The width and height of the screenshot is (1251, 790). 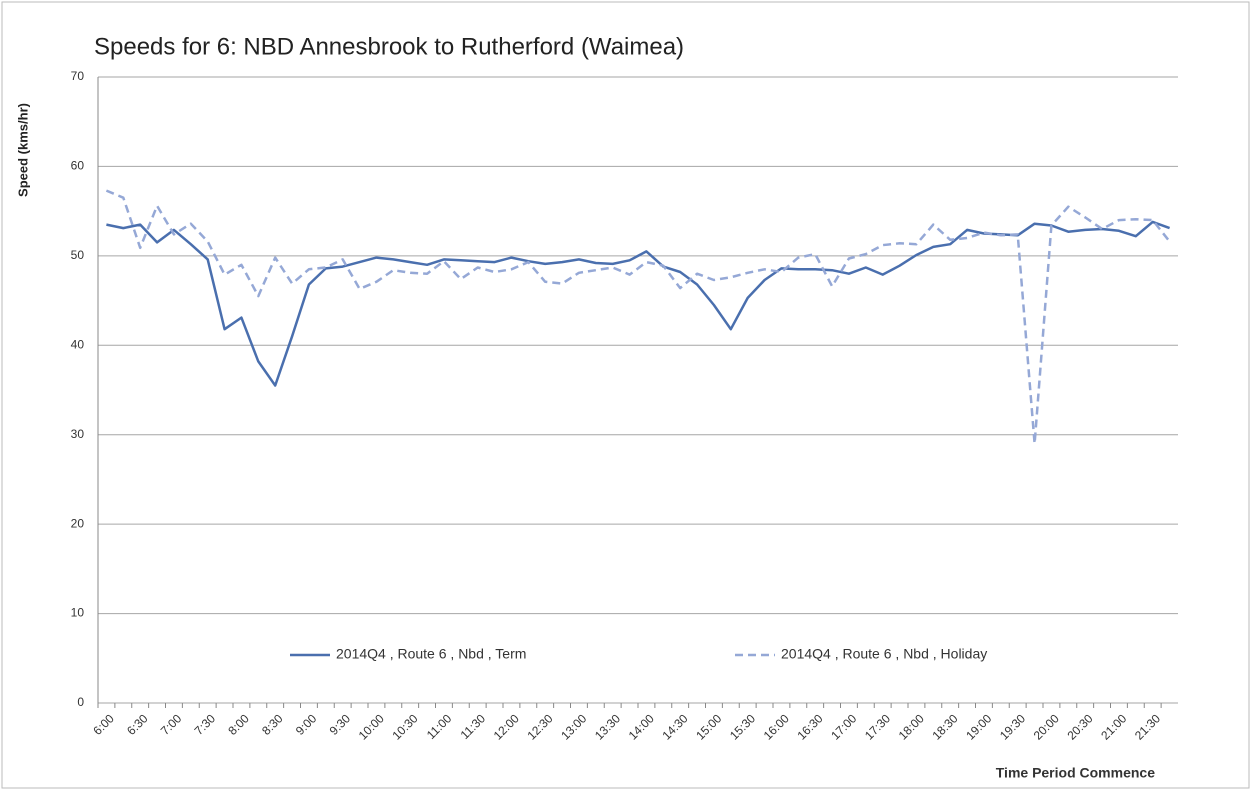 I want to click on y-tick-label: 60, so click(x=78, y=166).